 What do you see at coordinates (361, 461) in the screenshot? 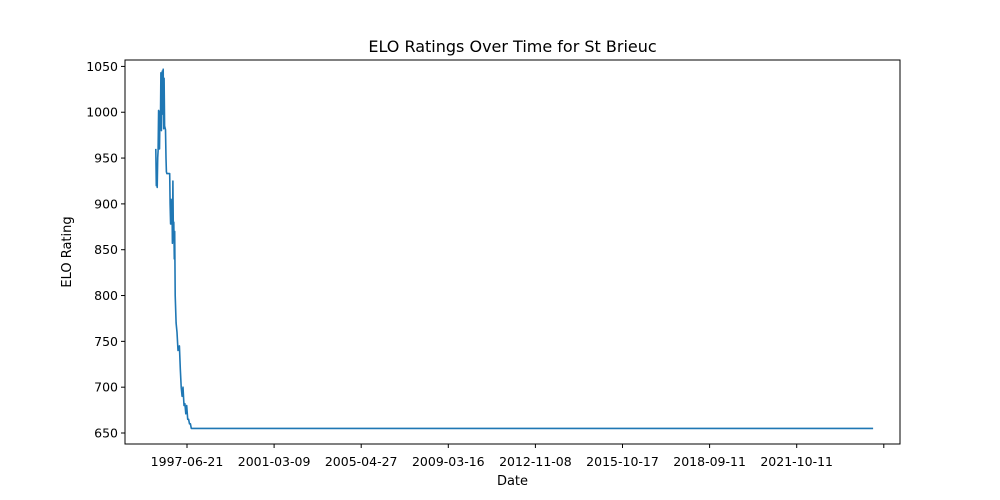
I see `x-tick-label: 2005-04-27` at bounding box center [361, 461].